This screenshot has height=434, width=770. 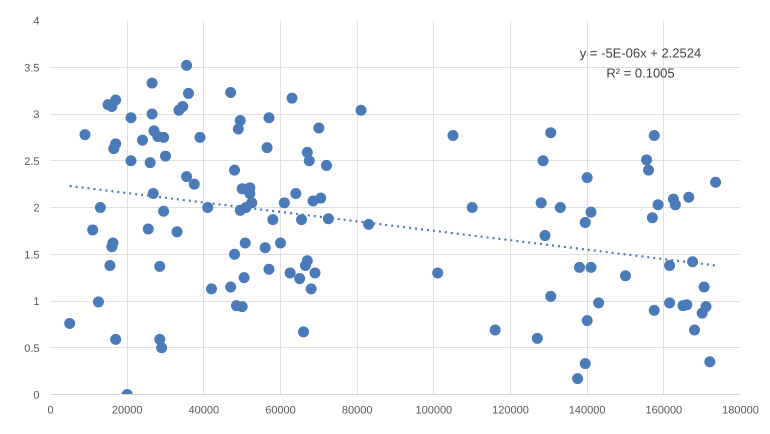 What do you see at coordinates (587, 410) in the screenshot?
I see `x-tick-label: 140000` at bounding box center [587, 410].